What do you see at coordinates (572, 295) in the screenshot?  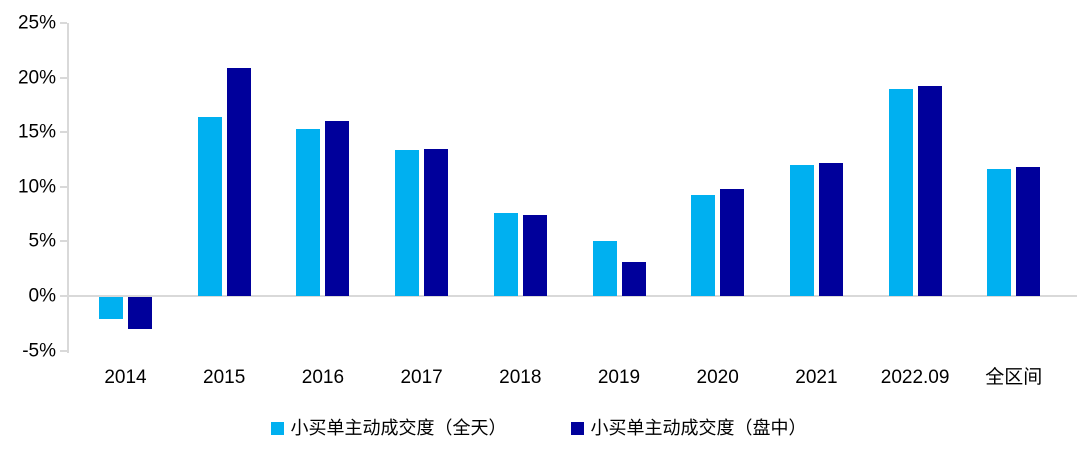 I see `x-axis-zero-line` at bounding box center [572, 295].